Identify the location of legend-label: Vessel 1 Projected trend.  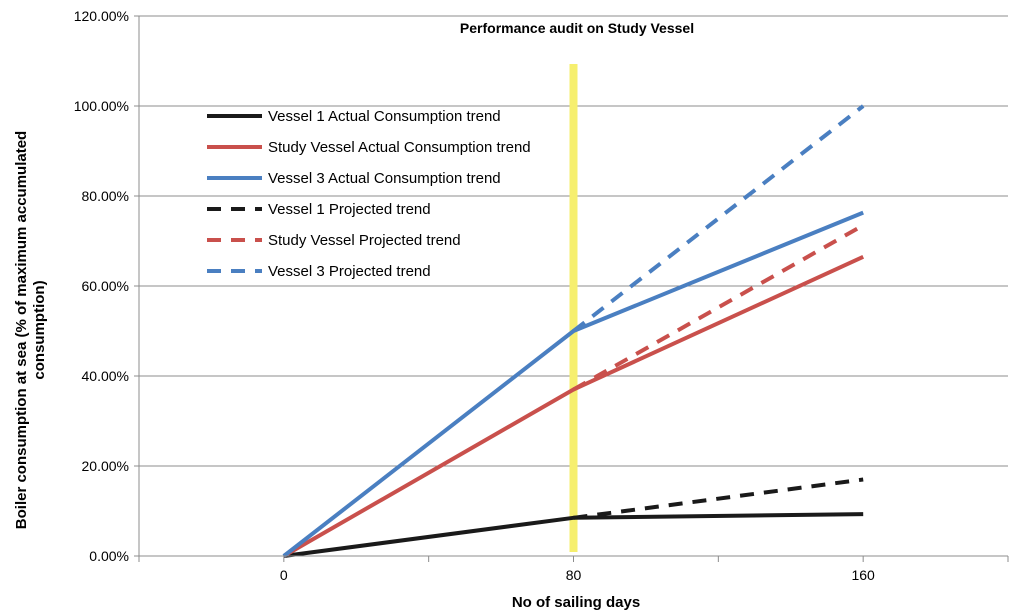
(349, 209).